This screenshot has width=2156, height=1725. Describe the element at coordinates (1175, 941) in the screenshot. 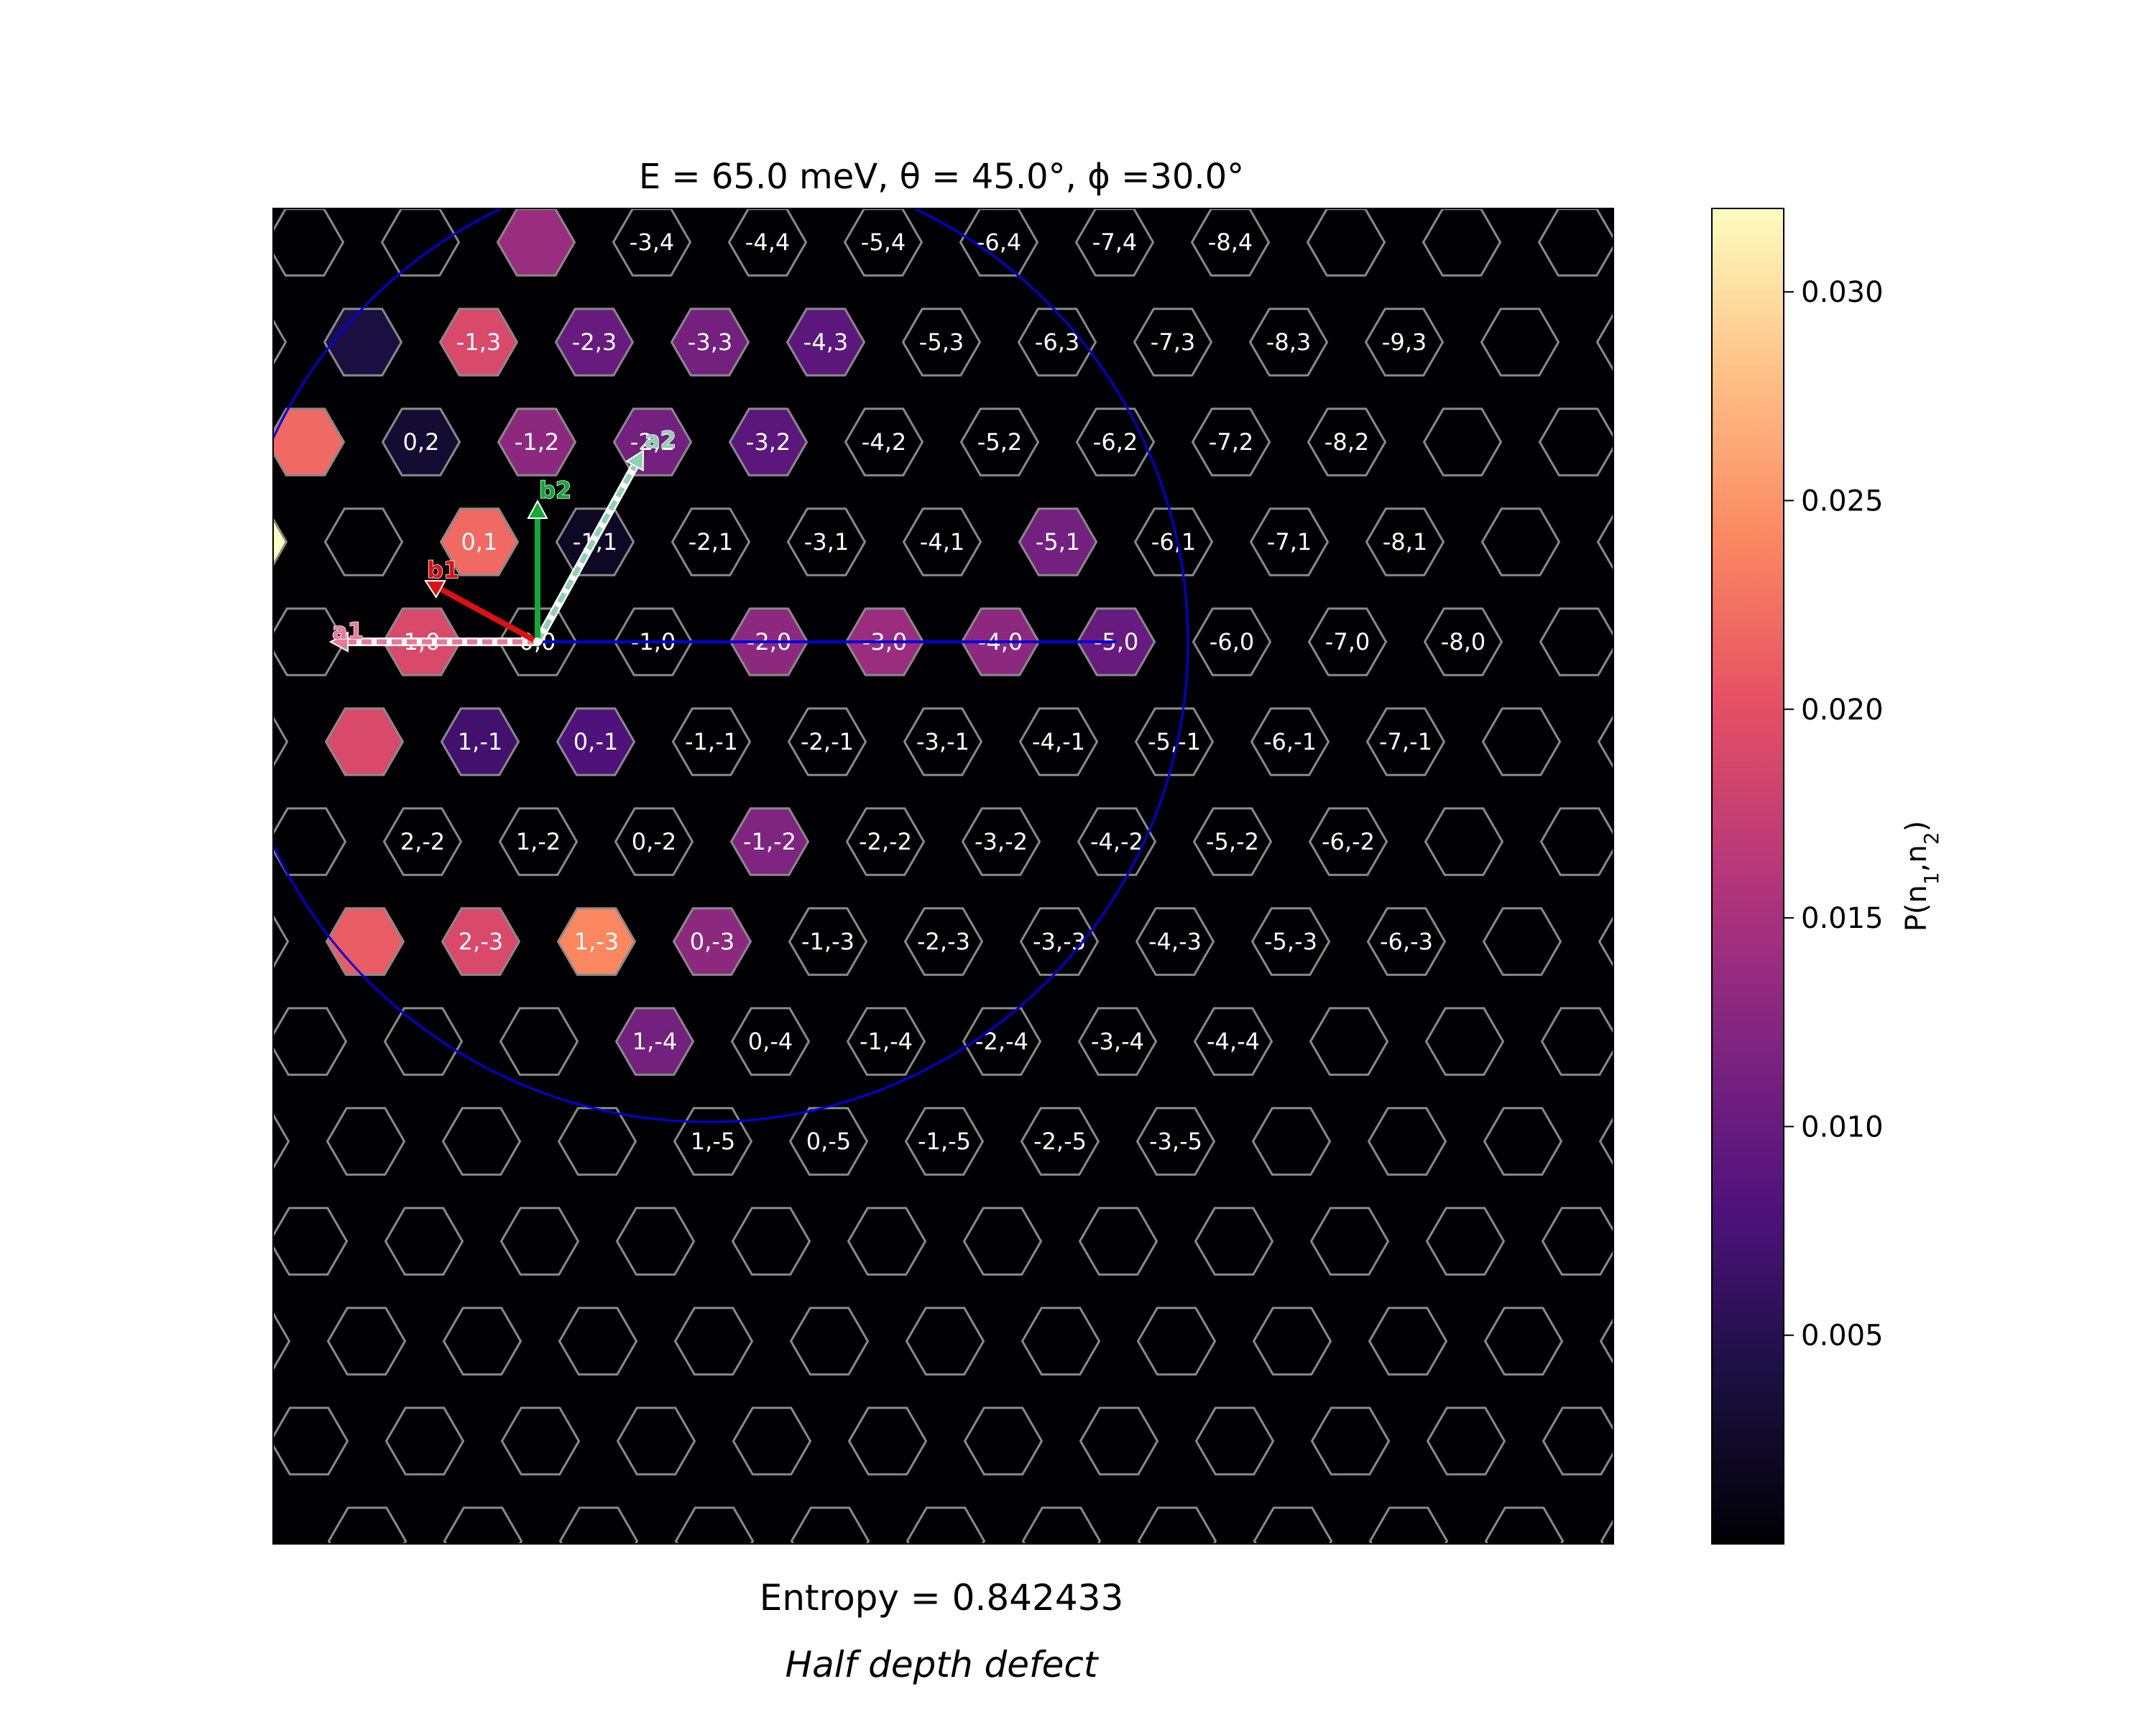

I see `cell-label: -4,-3` at that location.